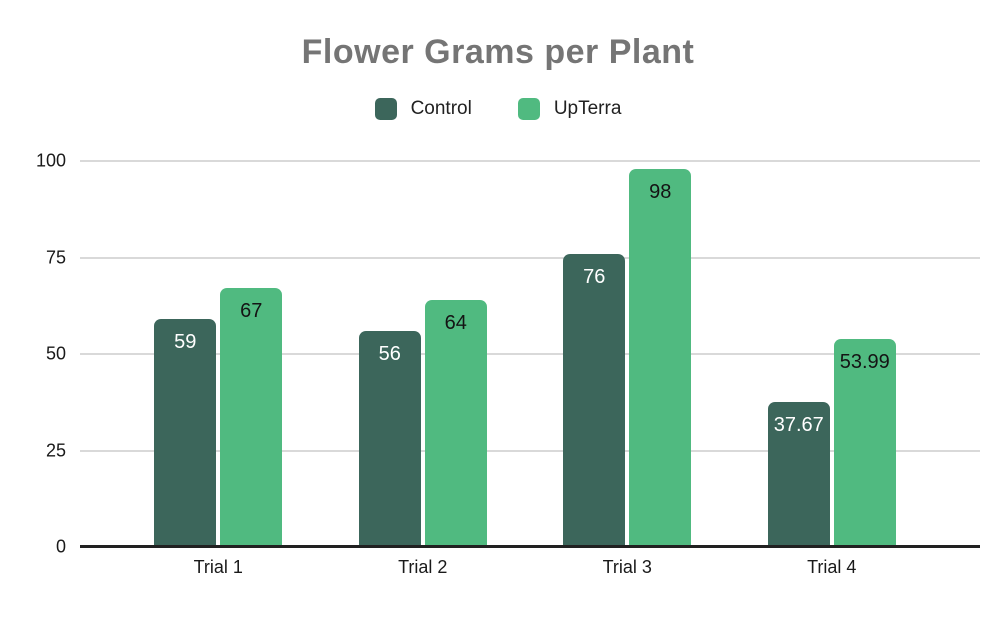 Image resolution: width=996 pixels, height=618 pixels. I want to click on bar-control-trial-2: 56, so click(389, 438).